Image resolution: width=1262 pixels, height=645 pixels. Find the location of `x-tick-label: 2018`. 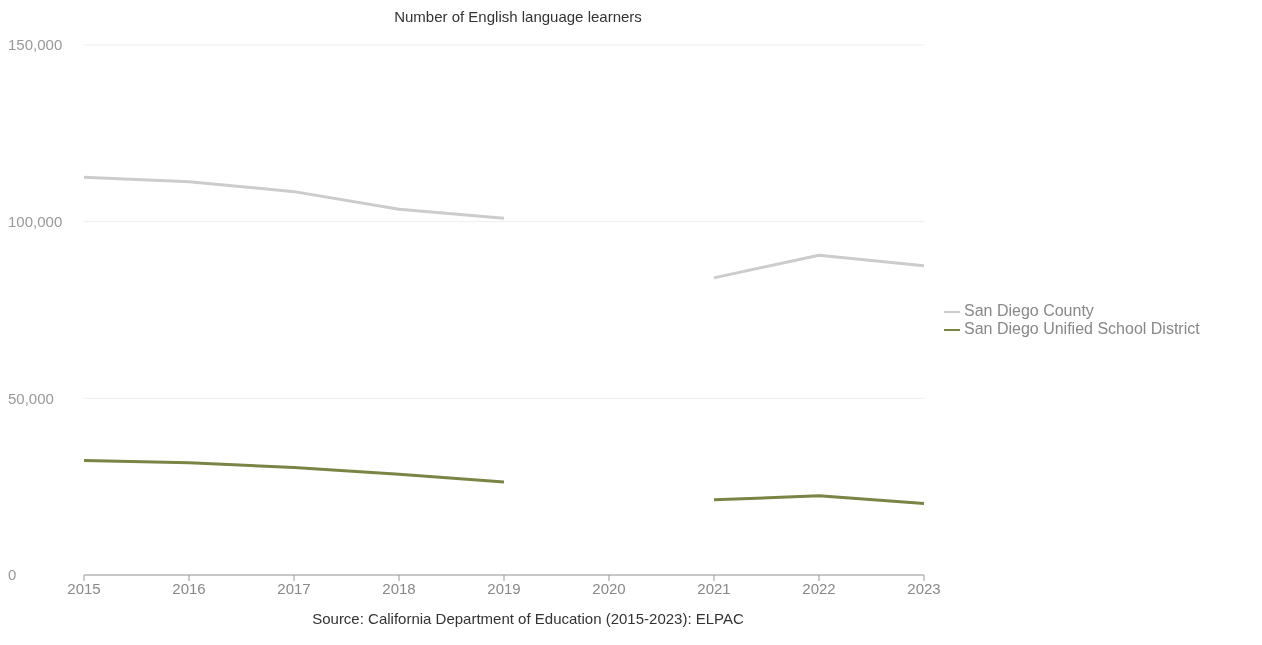

x-tick-label: 2018 is located at coordinates (399, 588).